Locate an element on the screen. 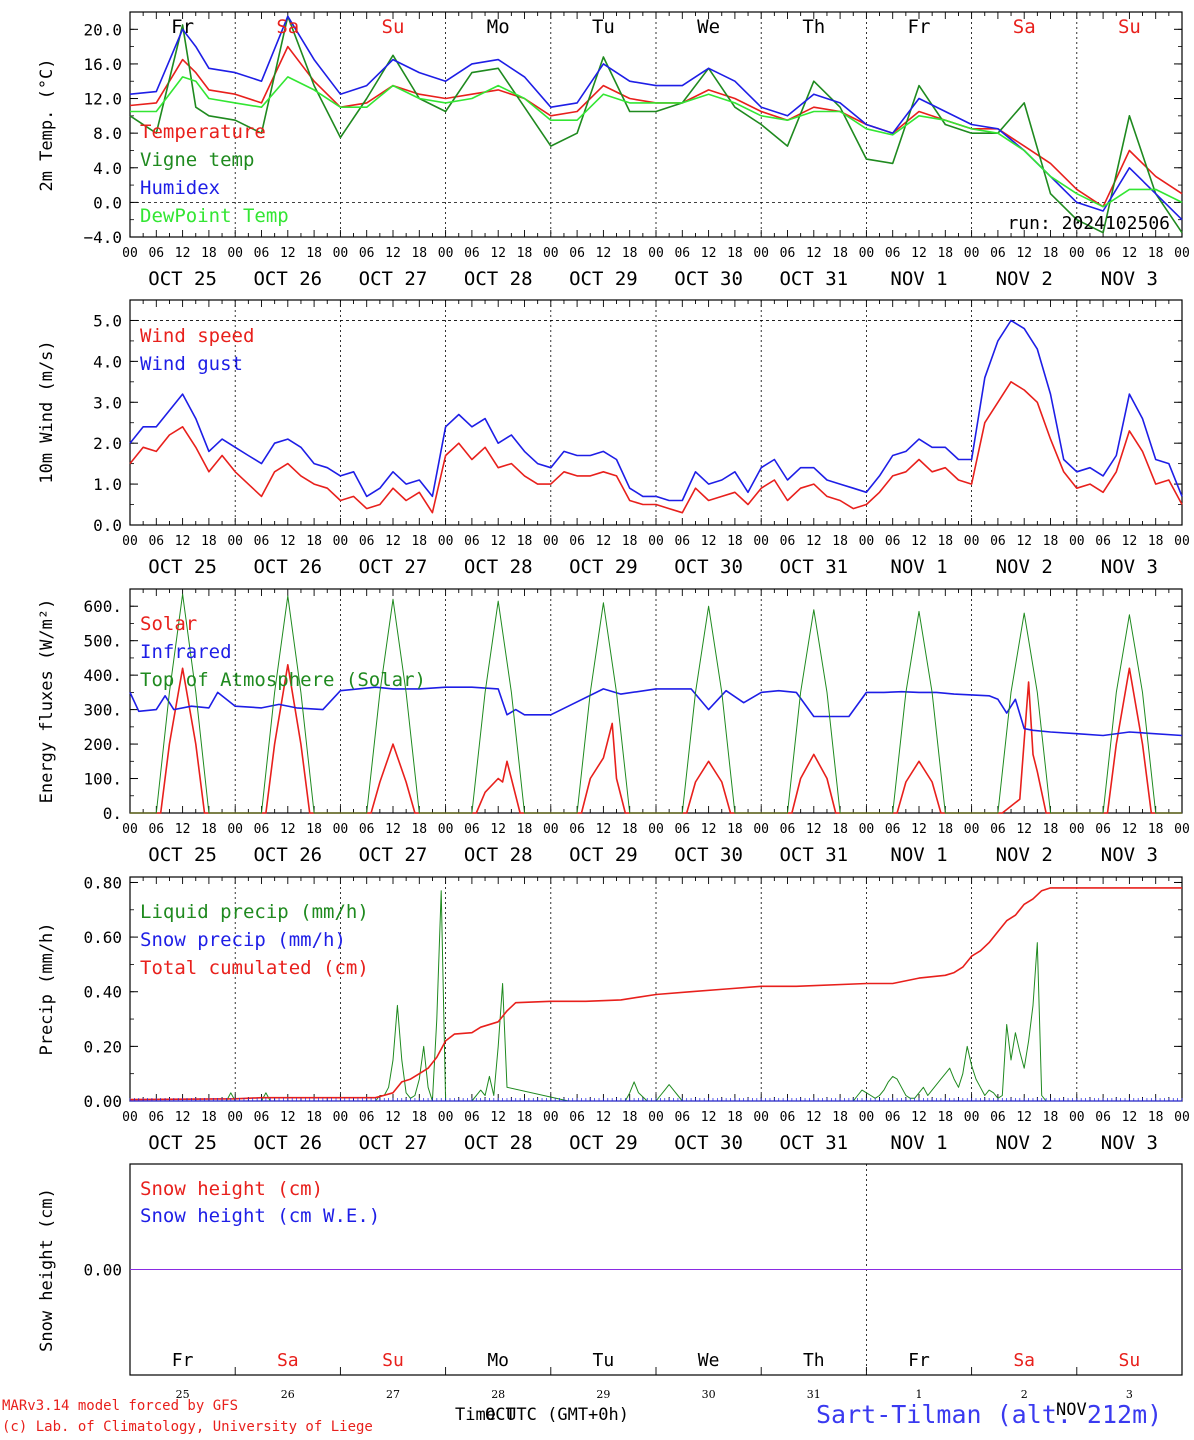 The height and width of the screenshot is (1440, 1194). panel4-legend-snow-precip-mm-h: Snow precip (mm/h) is located at coordinates (243, 940).